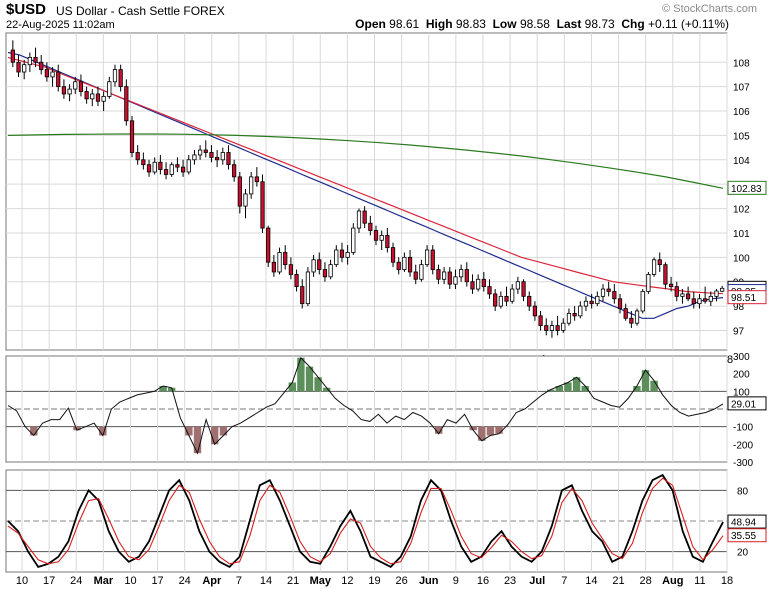  What do you see at coordinates (212, 581) in the screenshot?
I see `date-tick-label: Apr` at bounding box center [212, 581].